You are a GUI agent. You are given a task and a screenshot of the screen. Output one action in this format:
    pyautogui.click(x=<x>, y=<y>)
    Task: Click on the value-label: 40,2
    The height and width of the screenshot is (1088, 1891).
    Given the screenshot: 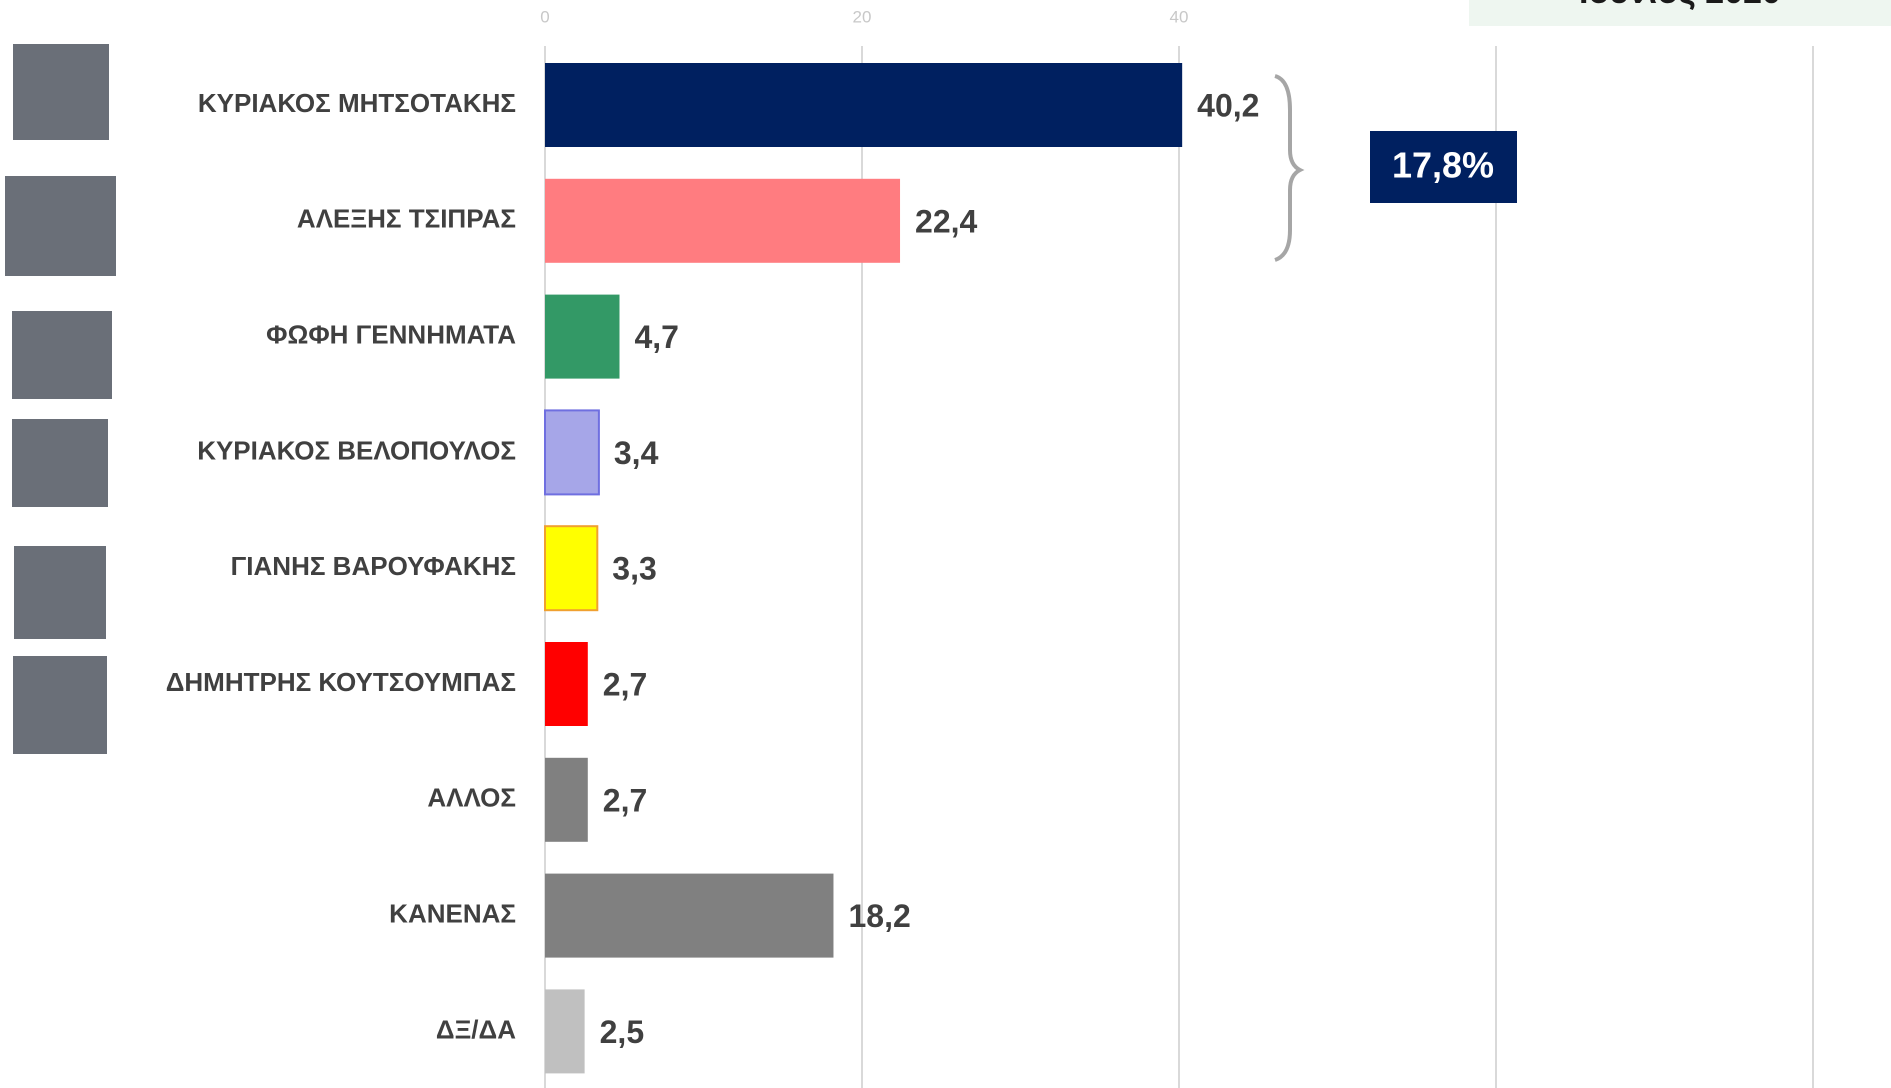 What is the action you would take?
    pyautogui.click(x=1228, y=105)
    